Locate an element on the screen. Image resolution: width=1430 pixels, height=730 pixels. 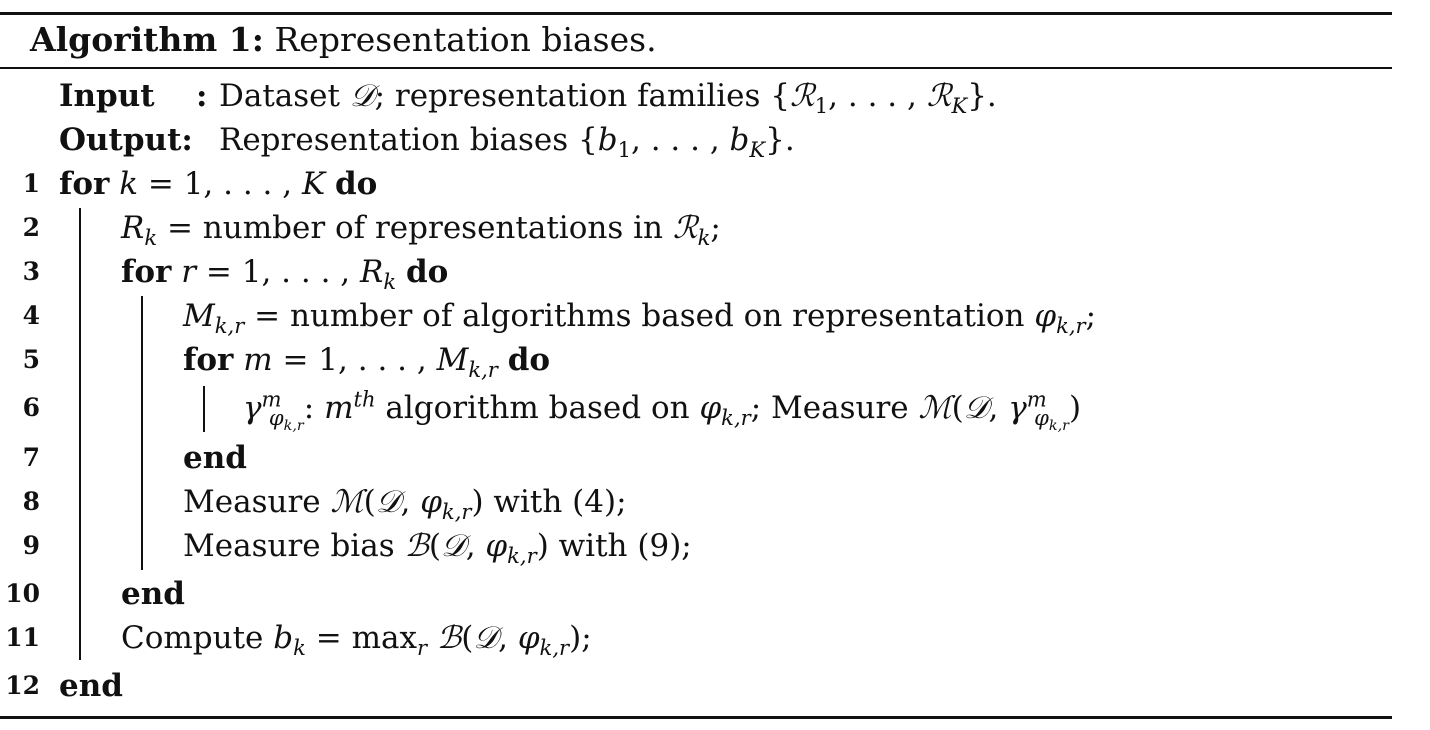
line-text: Measure bias ℬ(𝒟, φk,r) with (9); is located at coordinates (437, 548).